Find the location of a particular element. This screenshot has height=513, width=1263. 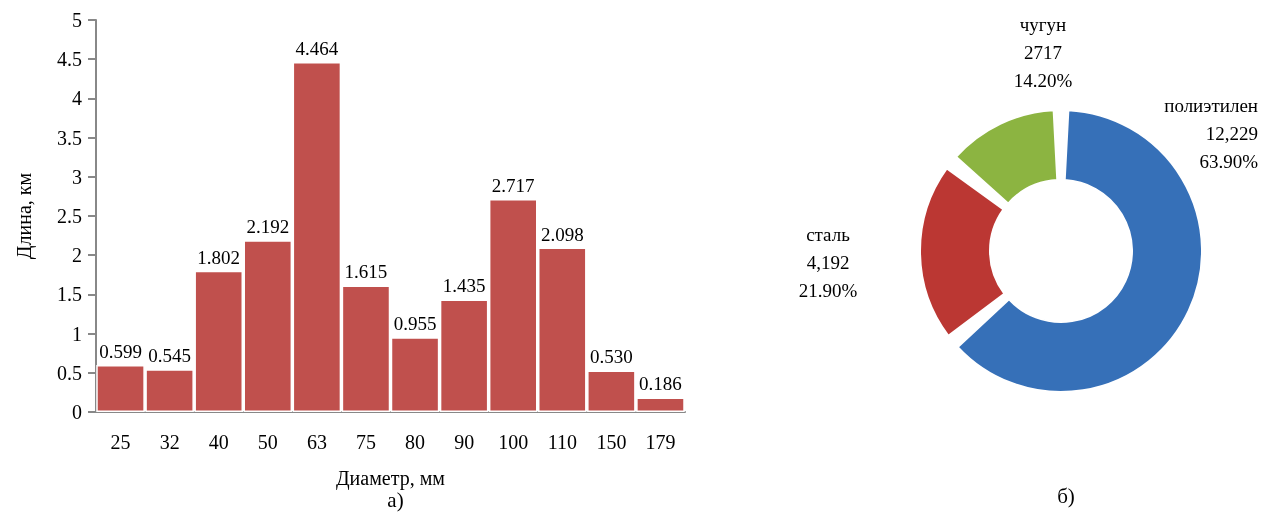

x-tick-label: 100 is located at coordinates (513, 442).